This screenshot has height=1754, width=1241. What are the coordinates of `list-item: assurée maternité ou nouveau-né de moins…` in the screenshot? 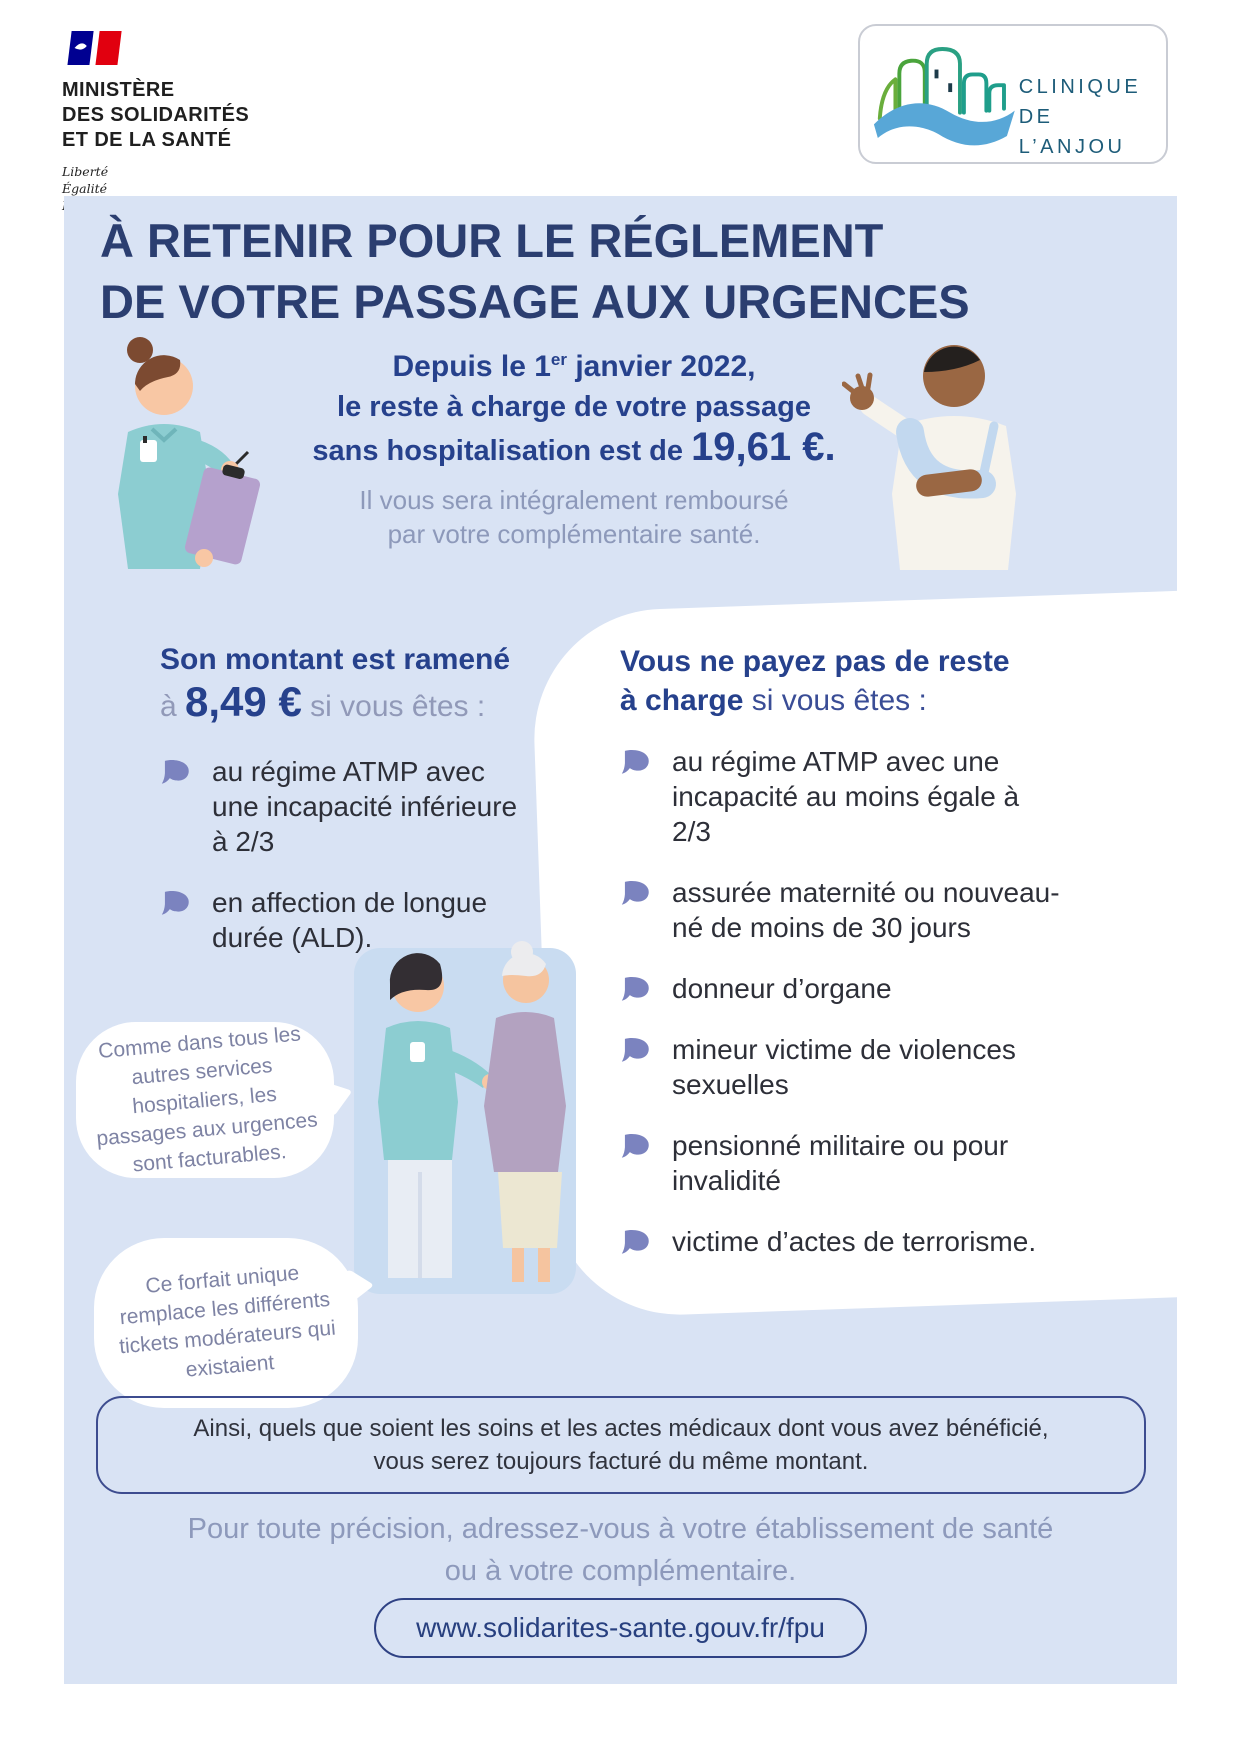 It's located at (840, 910).